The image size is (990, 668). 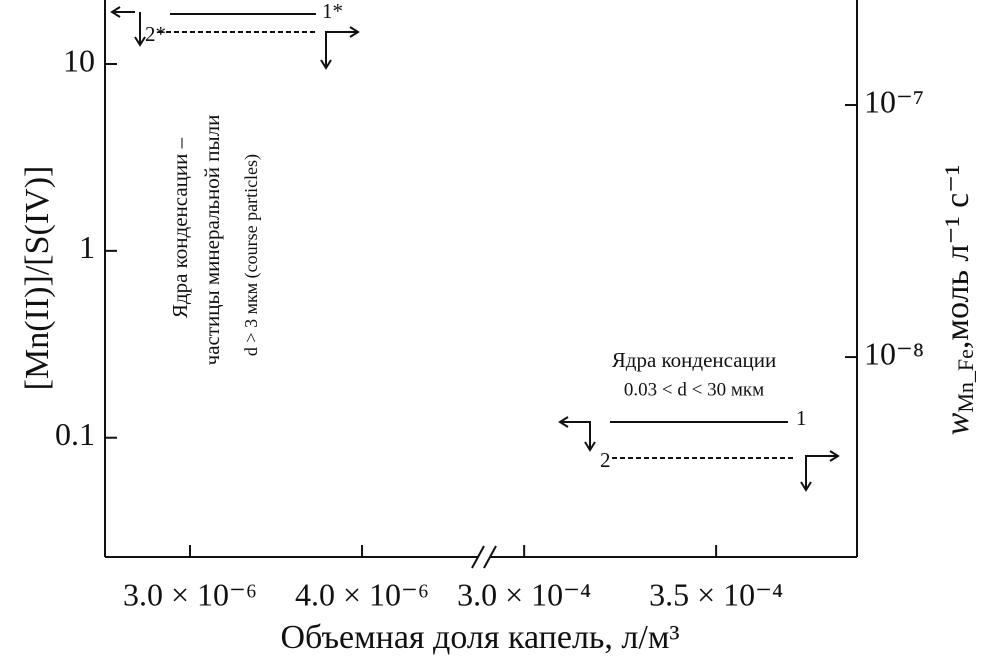 I want to click on y-axis-label: [Mn(II)]/[S(IV)], so click(x=37, y=278).